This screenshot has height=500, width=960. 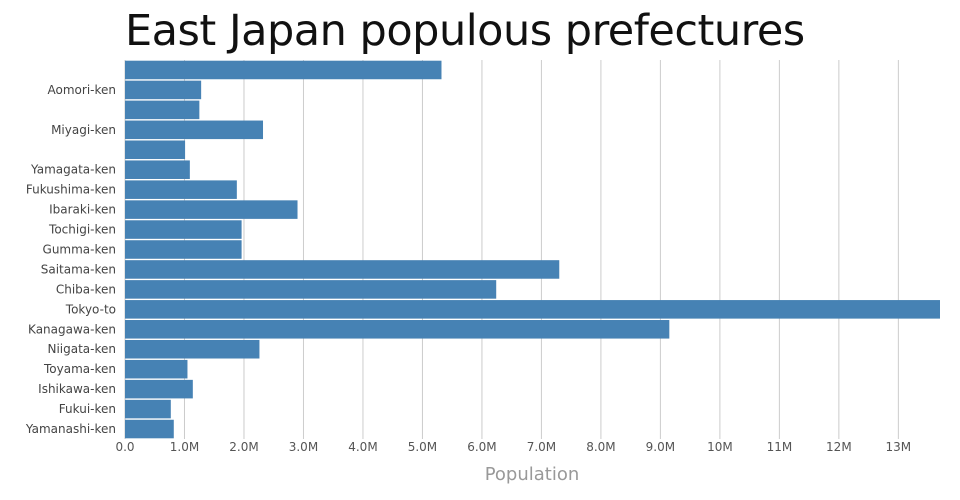 What do you see at coordinates (362, 447) in the screenshot?
I see `x-tick-label: 4.0M` at bounding box center [362, 447].